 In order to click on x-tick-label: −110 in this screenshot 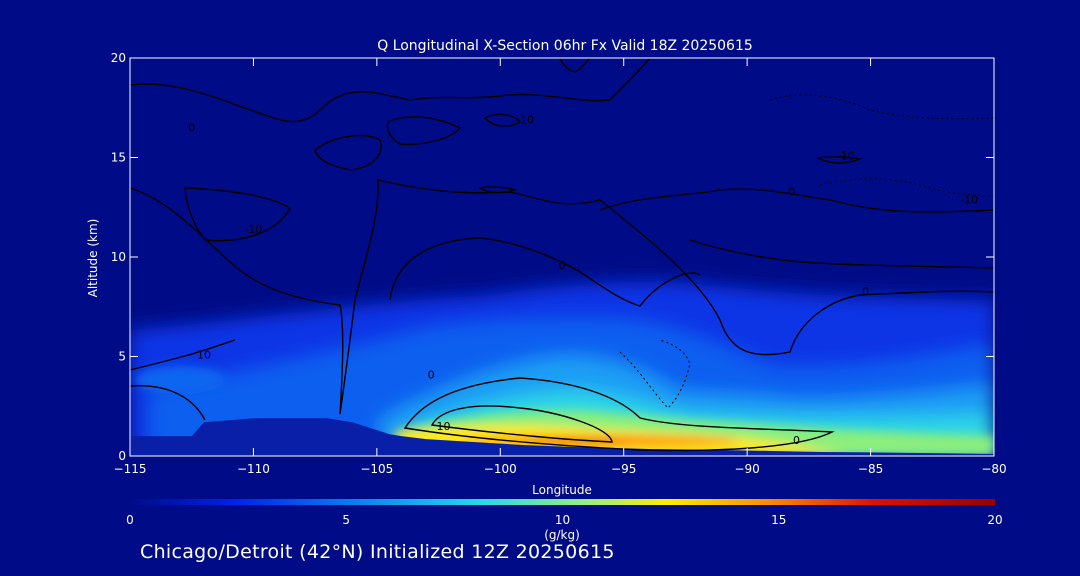, I will do `click(253, 469)`.